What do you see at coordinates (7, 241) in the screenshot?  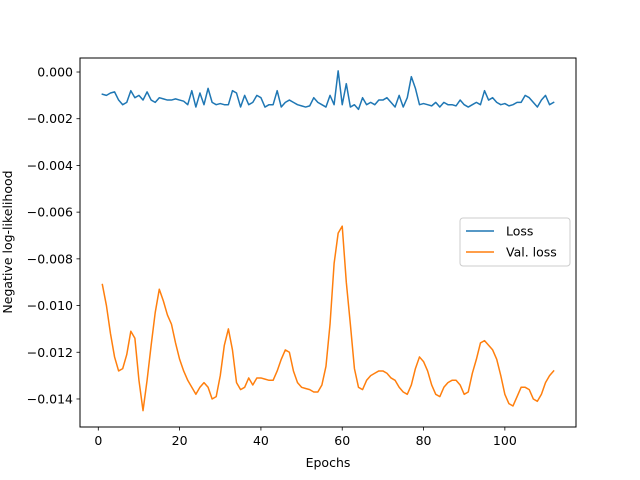 I see `y-axis-label: Negative log-likelihood` at bounding box center [7, 241].